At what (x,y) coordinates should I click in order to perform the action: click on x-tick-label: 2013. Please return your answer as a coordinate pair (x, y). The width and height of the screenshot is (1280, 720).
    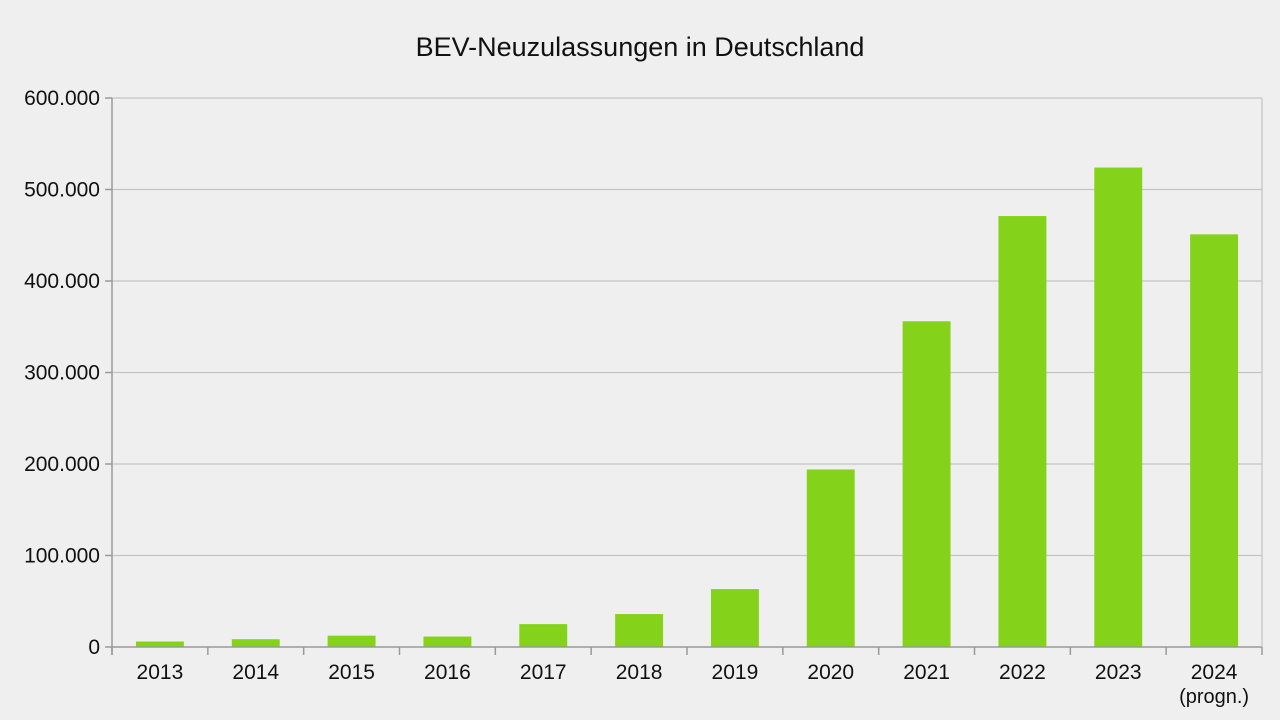
    Looking at the image, I should click on (160, 672).